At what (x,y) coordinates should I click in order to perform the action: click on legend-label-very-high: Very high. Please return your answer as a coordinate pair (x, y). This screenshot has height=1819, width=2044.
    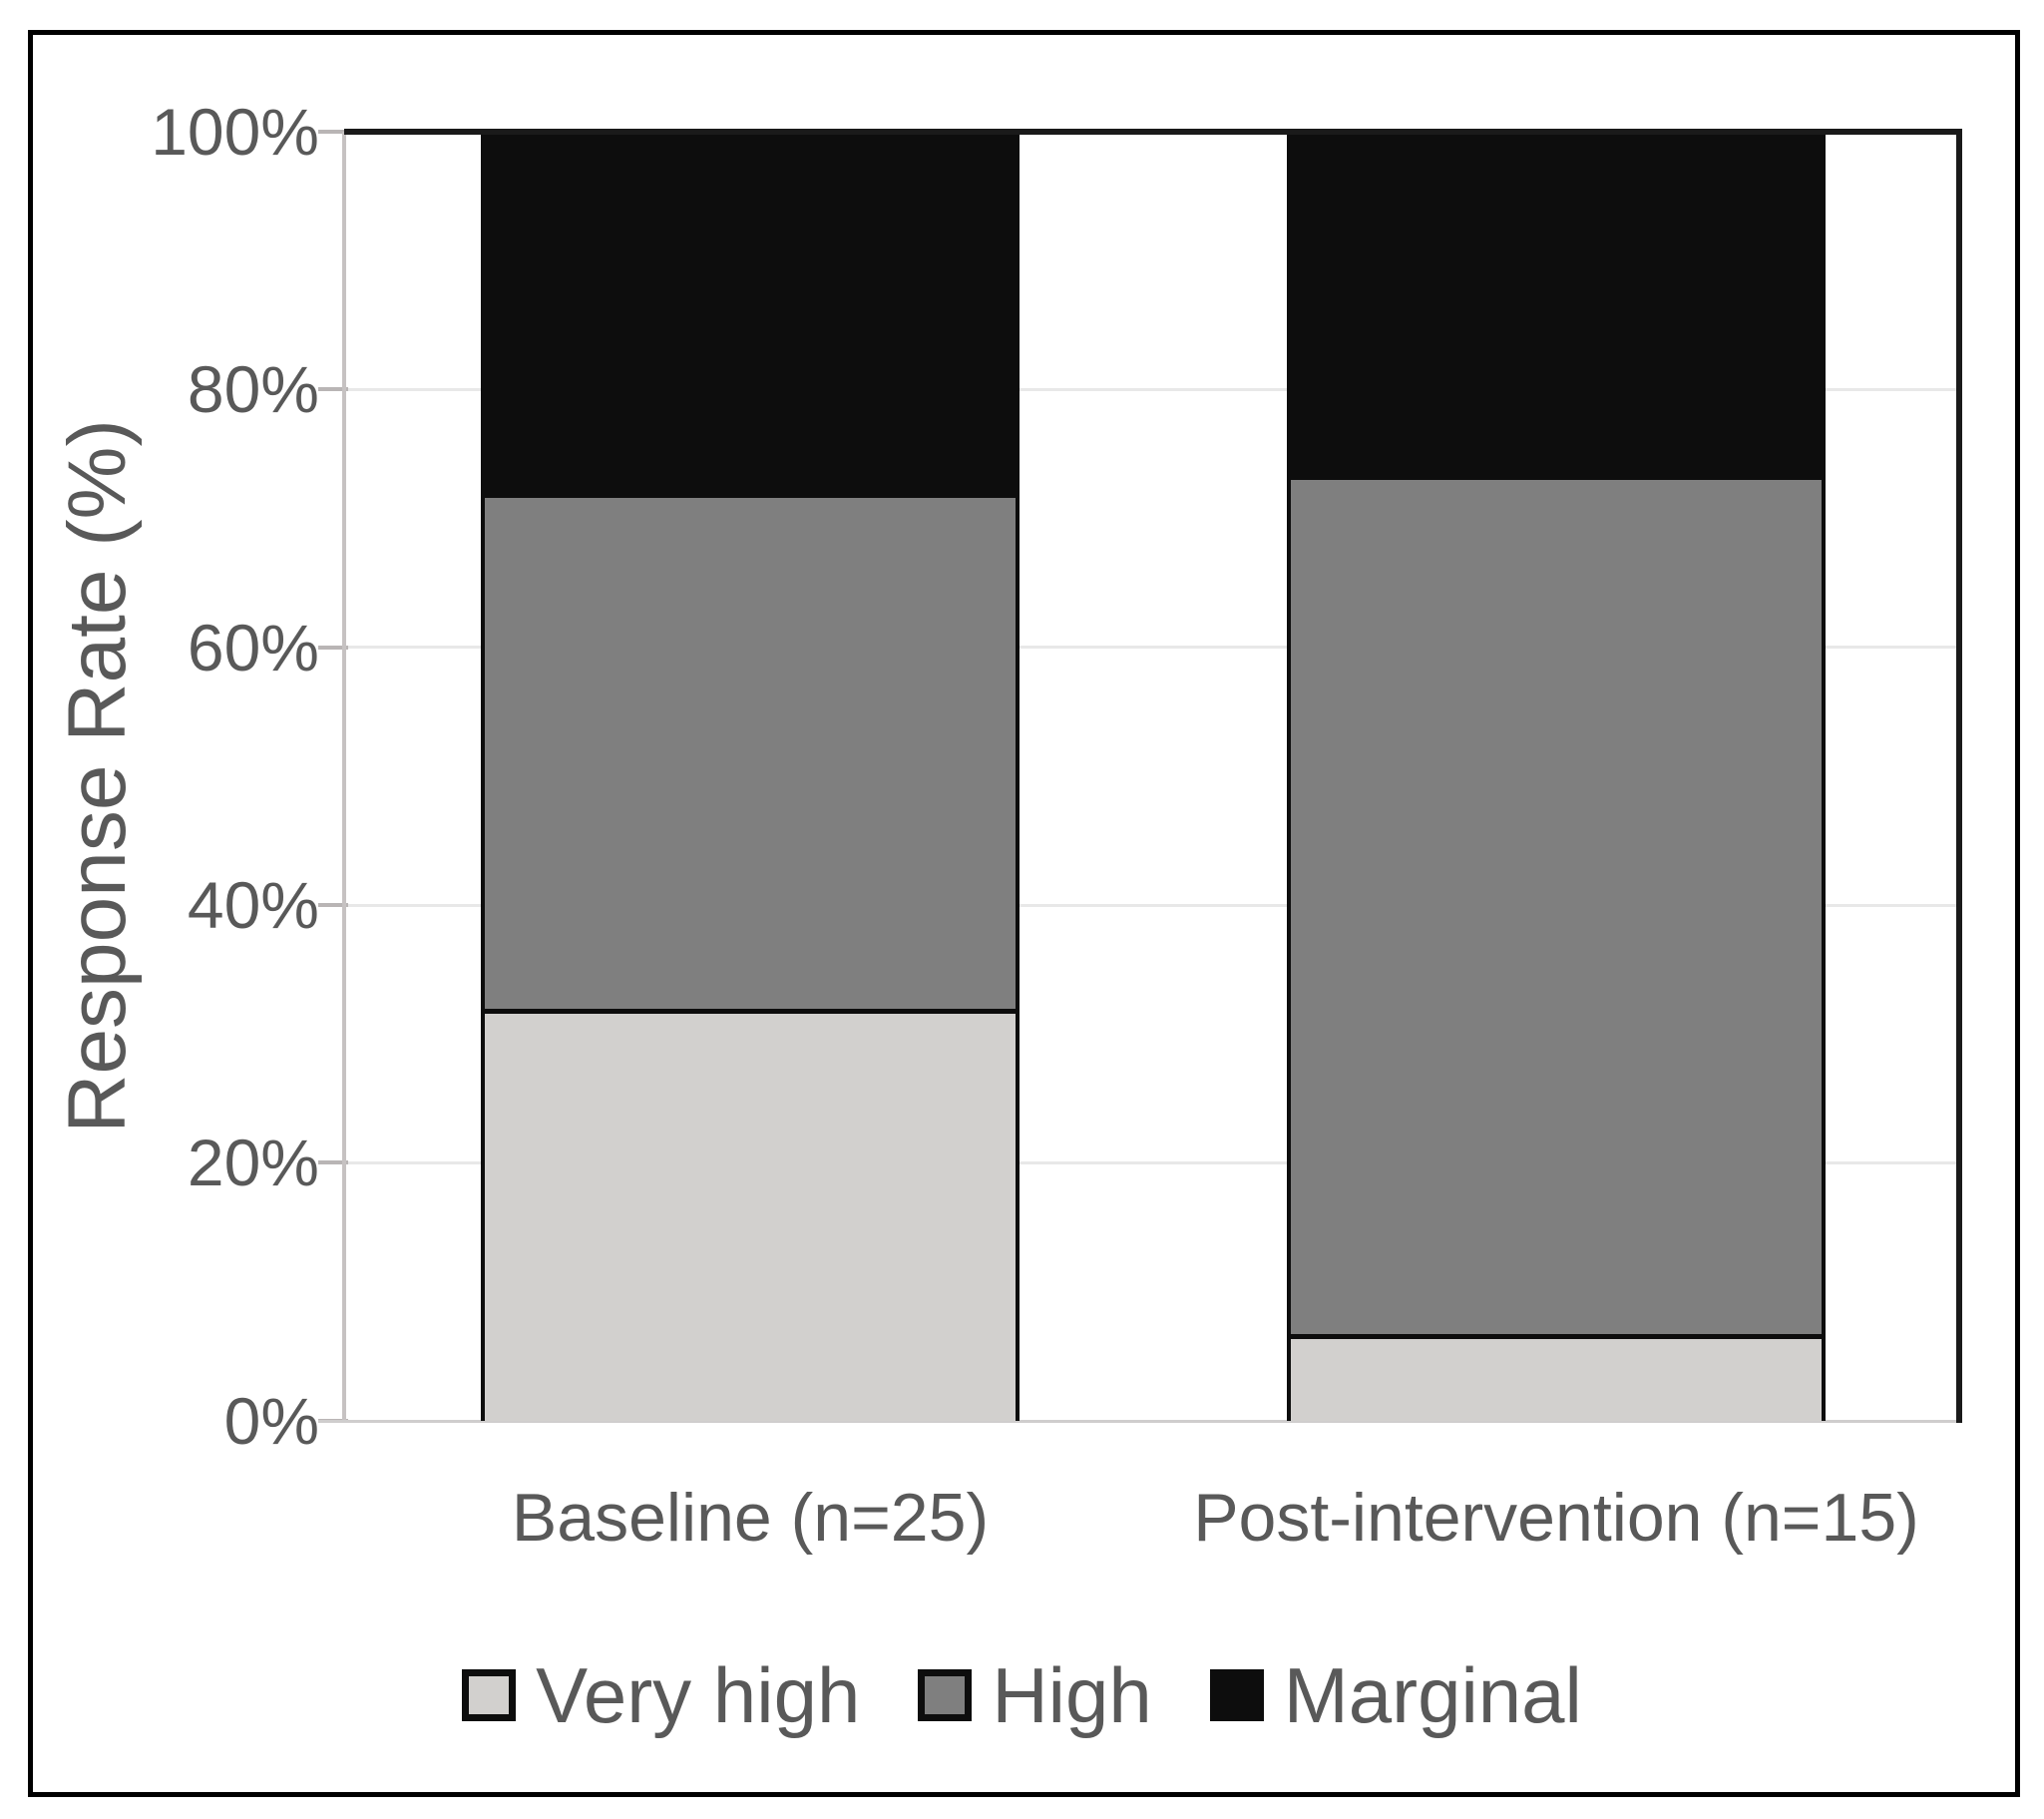
    Looking at the image, I should click on (698, 1695).